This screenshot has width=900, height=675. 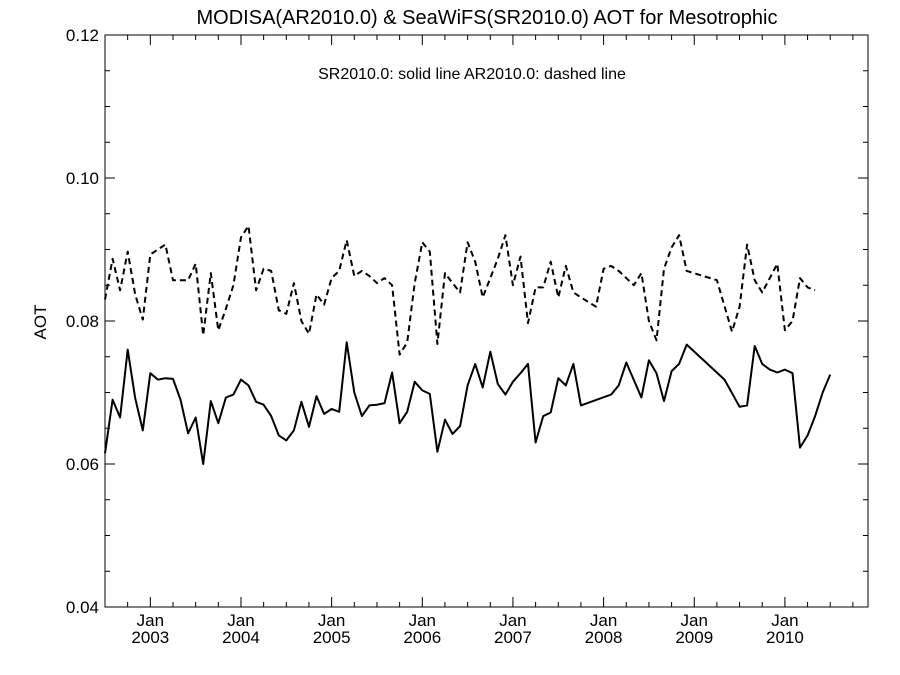 I want to click on x-tick-year-label: 2005, so click(x=332, y=637).